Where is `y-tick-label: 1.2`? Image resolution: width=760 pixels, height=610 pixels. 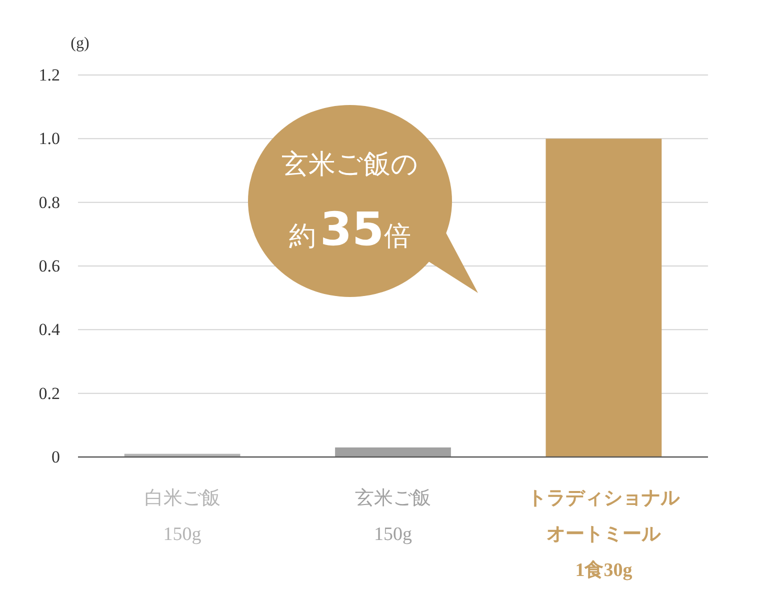 y-tick-label: 1.2 is located at coordinates (49, 74).